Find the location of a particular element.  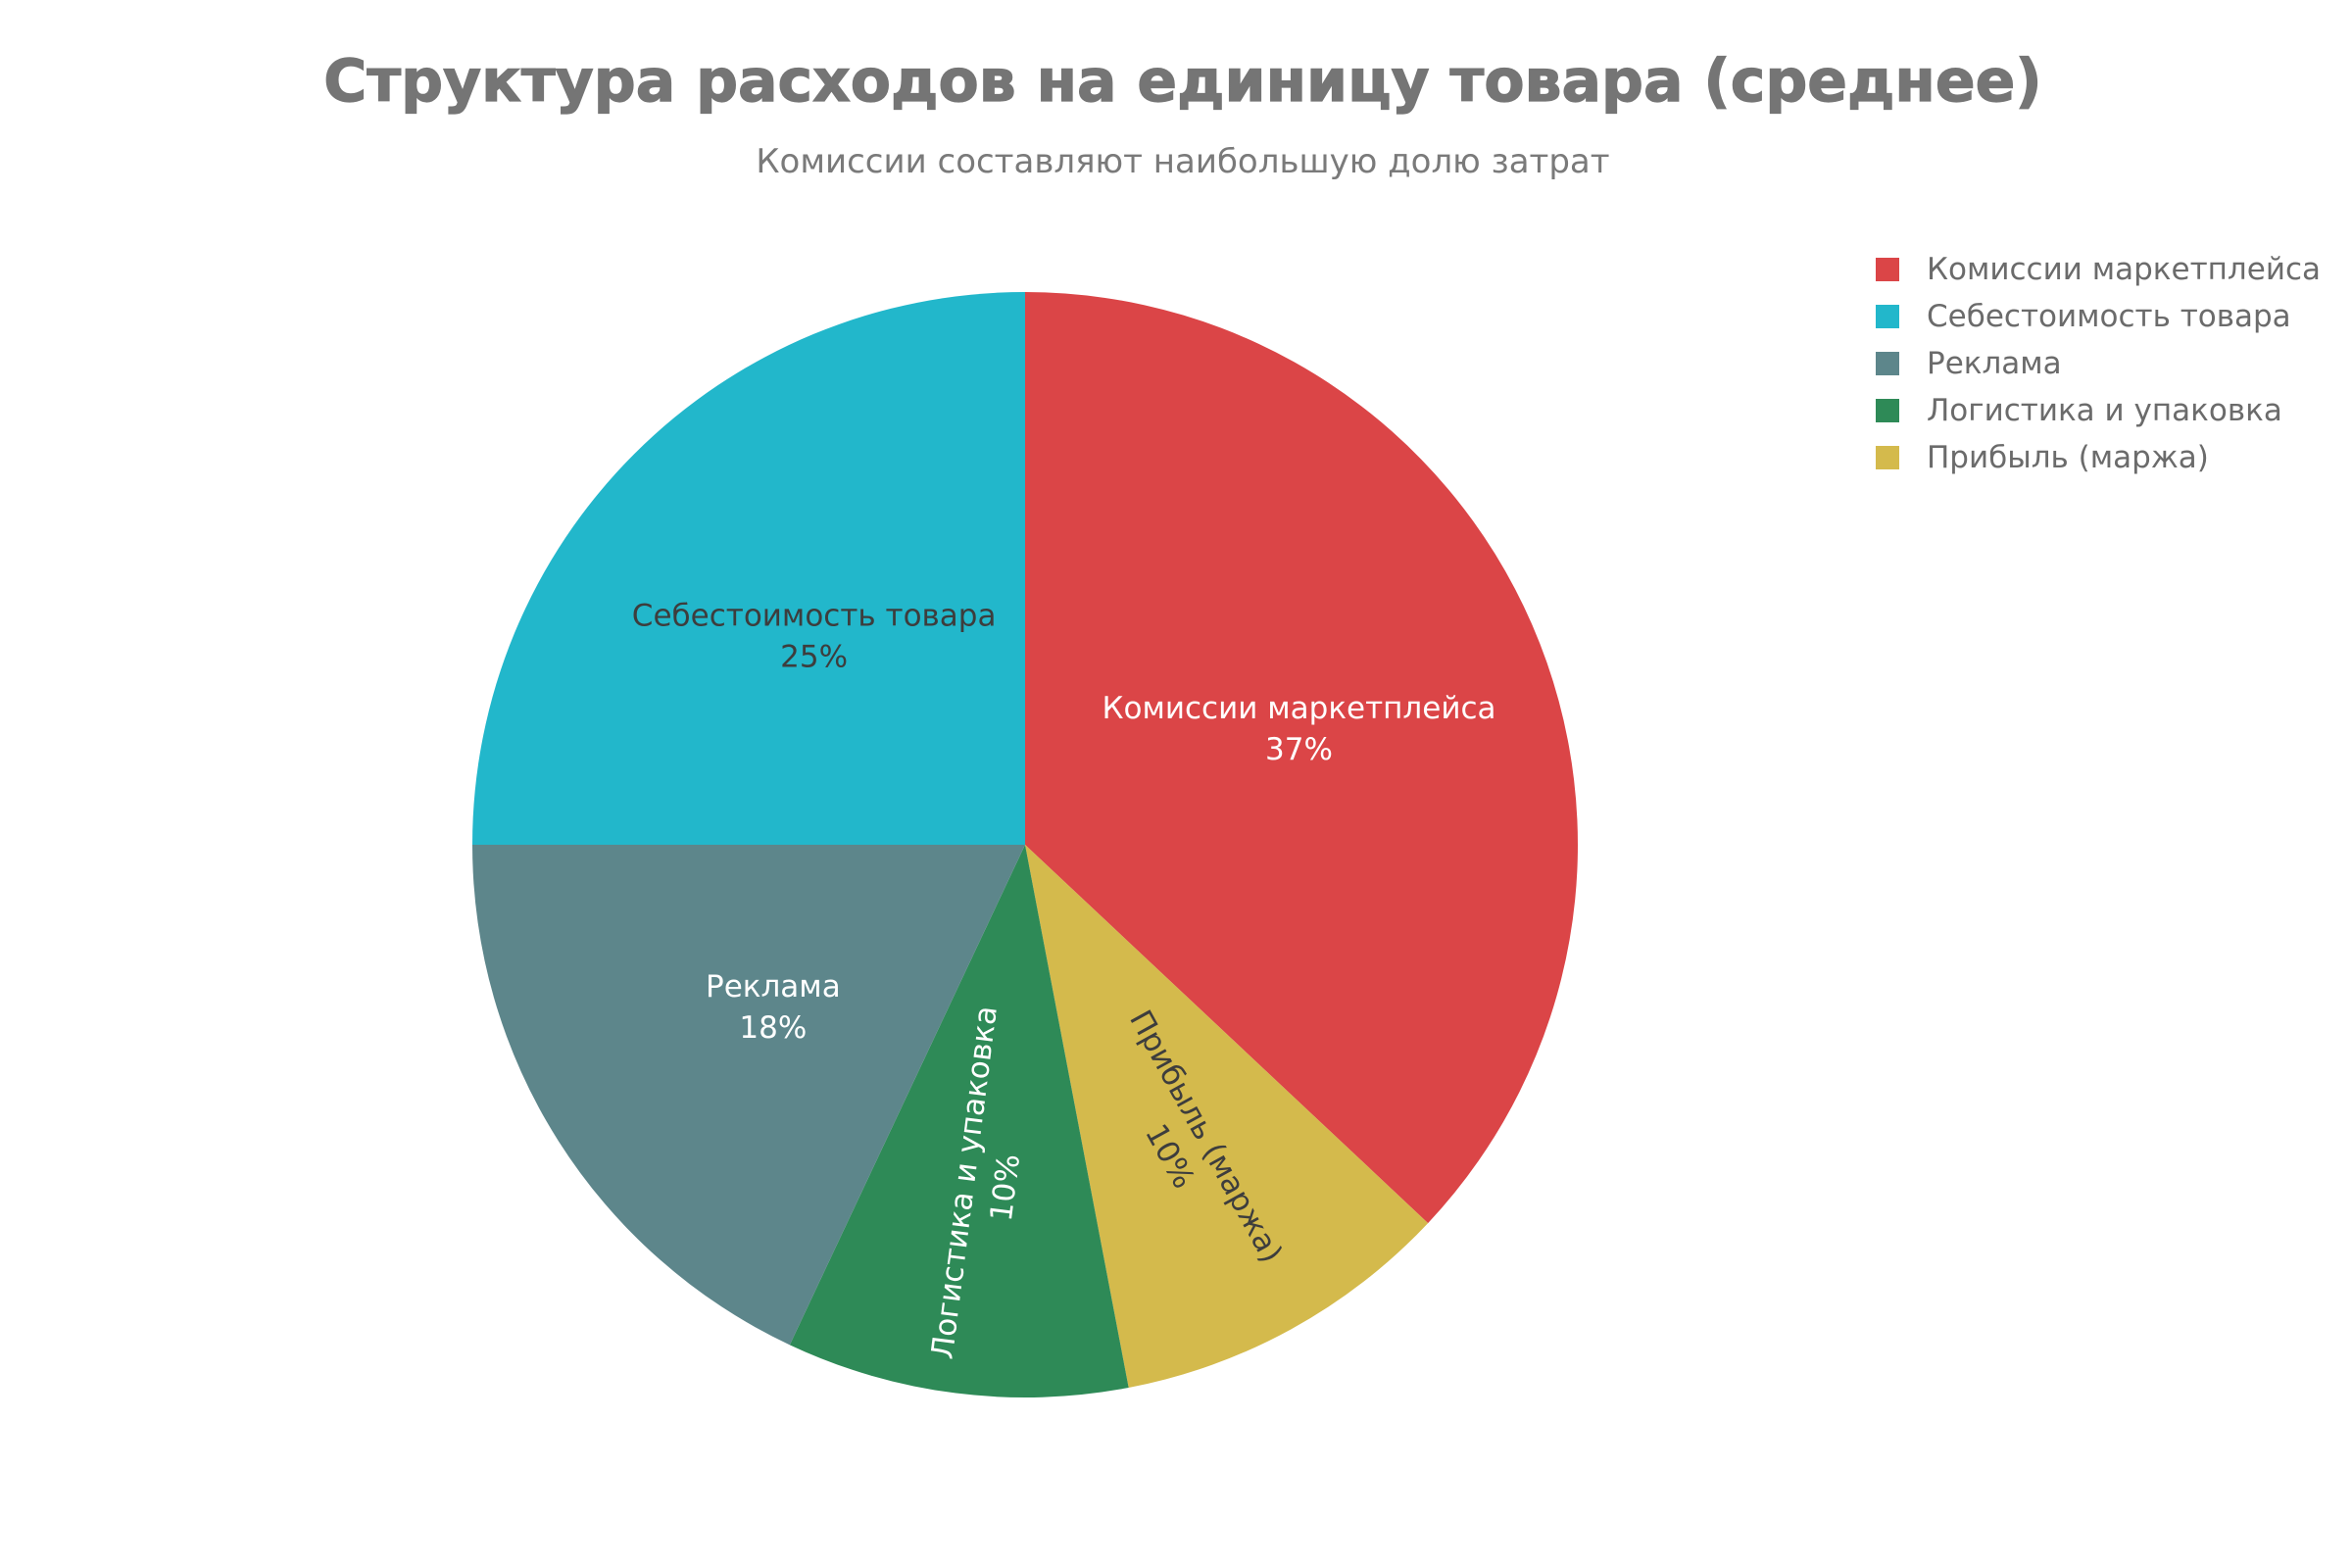

legend-label: Себестоимость товара is located at coordinates (2109, 316).